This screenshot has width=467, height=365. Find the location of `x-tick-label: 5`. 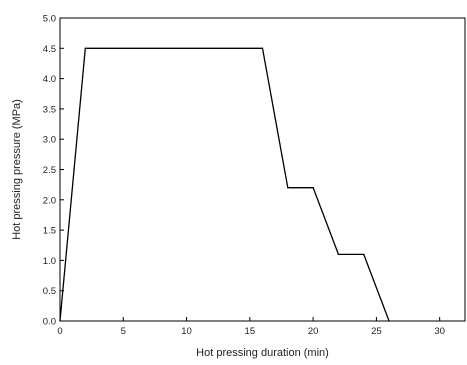

x-tick-label: 5 is located at coordinates (123, 331).